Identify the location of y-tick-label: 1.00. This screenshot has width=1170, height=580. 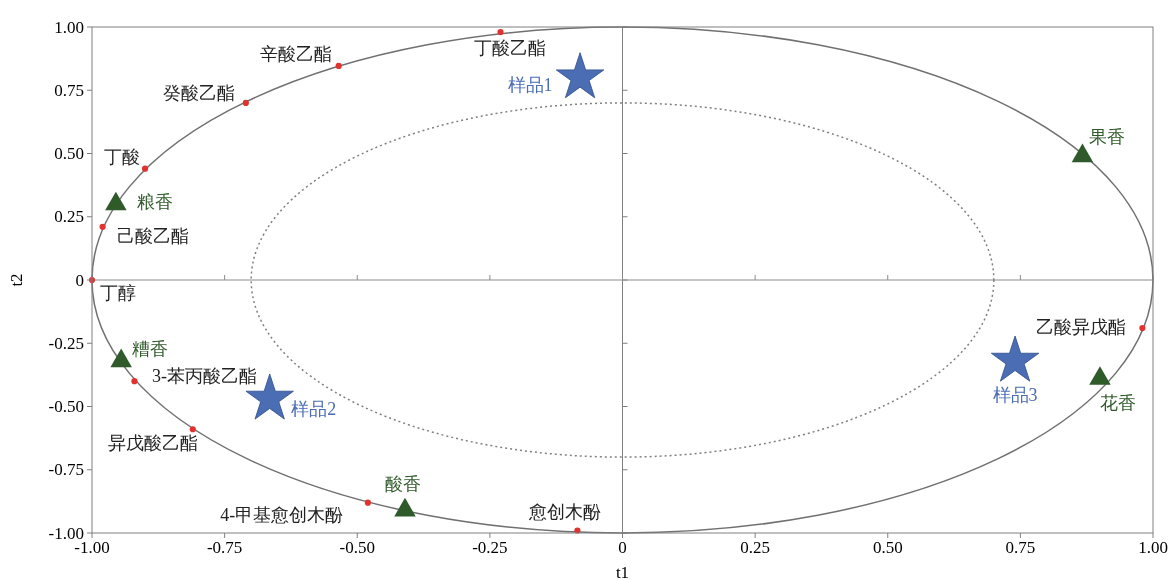
(69, 27).